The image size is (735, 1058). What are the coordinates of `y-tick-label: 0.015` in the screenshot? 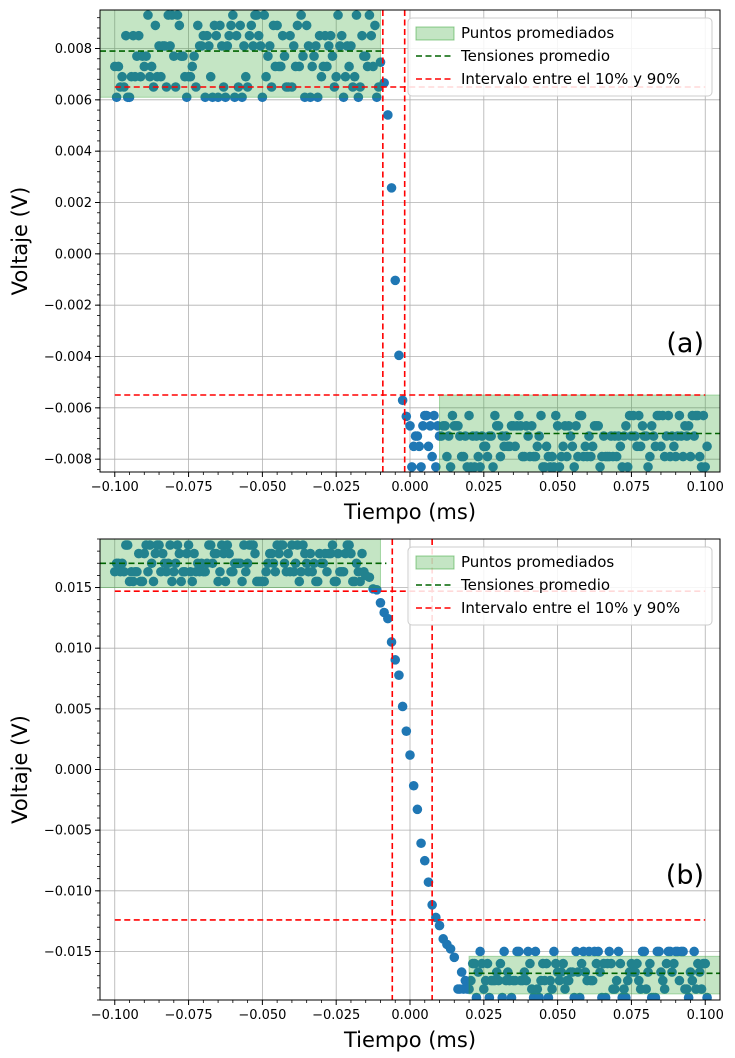 It's located at (73, 588).